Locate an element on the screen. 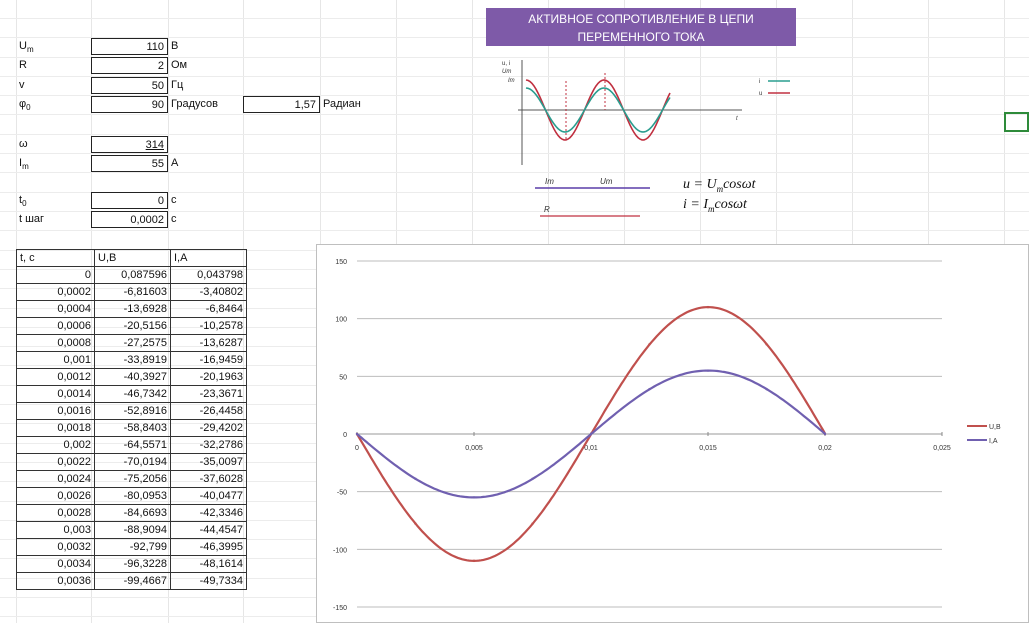 The image size is (1029, 625). table-cell: 0,0036 is located at coordinates (55, 581).